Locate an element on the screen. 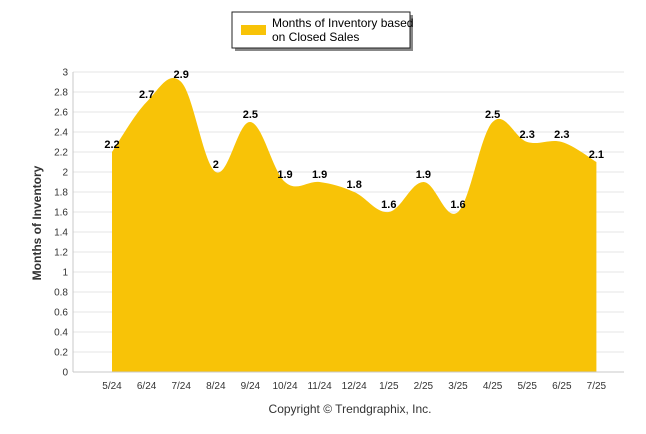 Image resolution: width=646 pixels, height=434 pixels. legend-swatch is located at coordinates (253, 30).